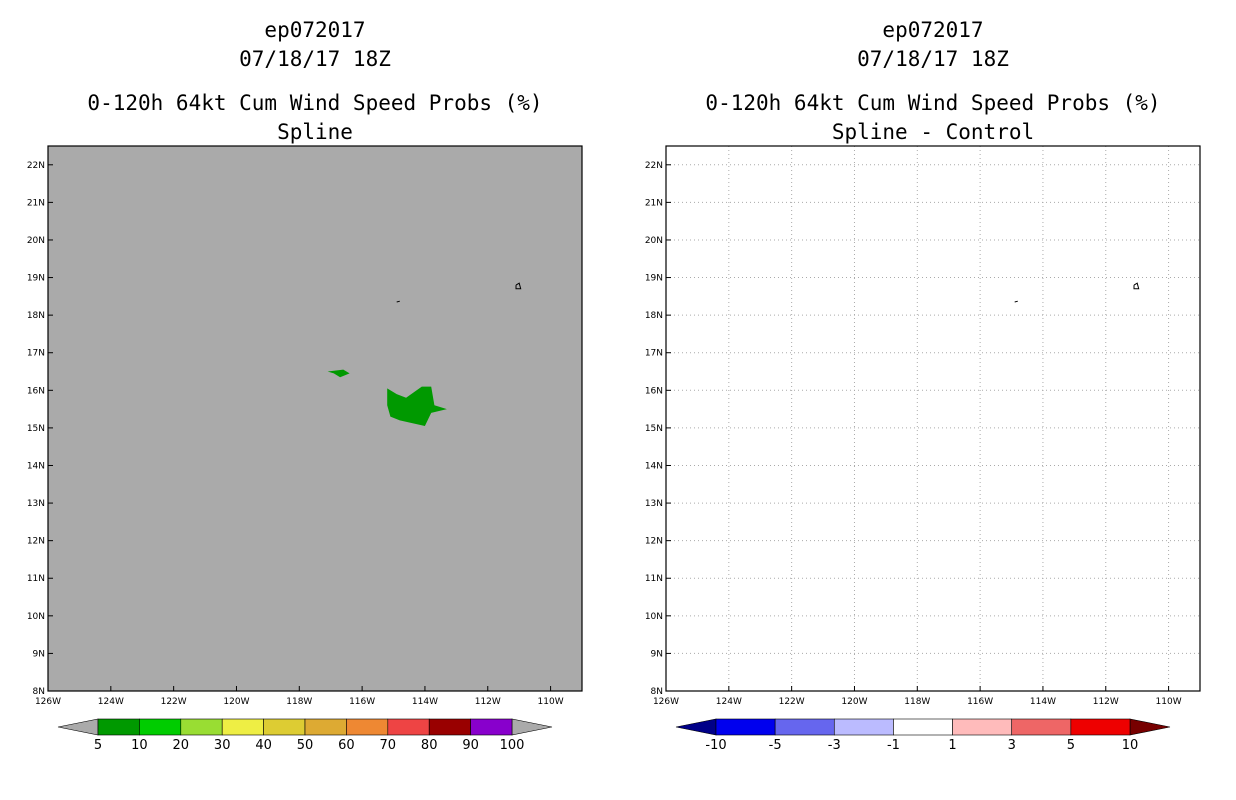 This screenshot has width=1236, height=800. I want to click on y-tick-label: 21N, so click(654, 203).